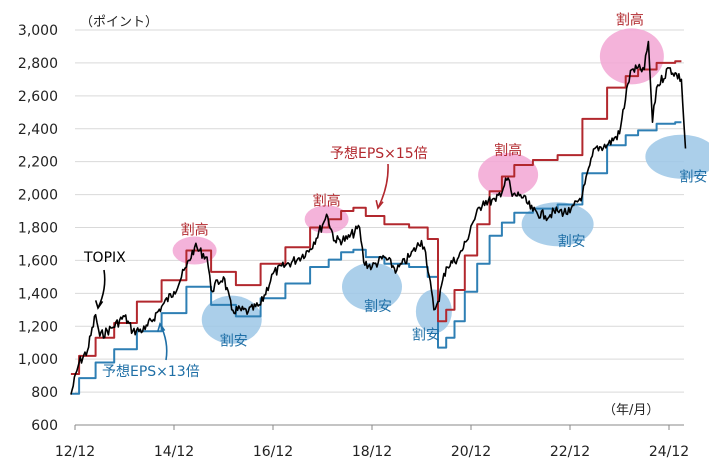 The width and height of the screenshot is (709, 472). Describe the element at coordinates (151, 372) in the screenshot. I see `eps13-series-label: 予想EPS×13倍` at that location.